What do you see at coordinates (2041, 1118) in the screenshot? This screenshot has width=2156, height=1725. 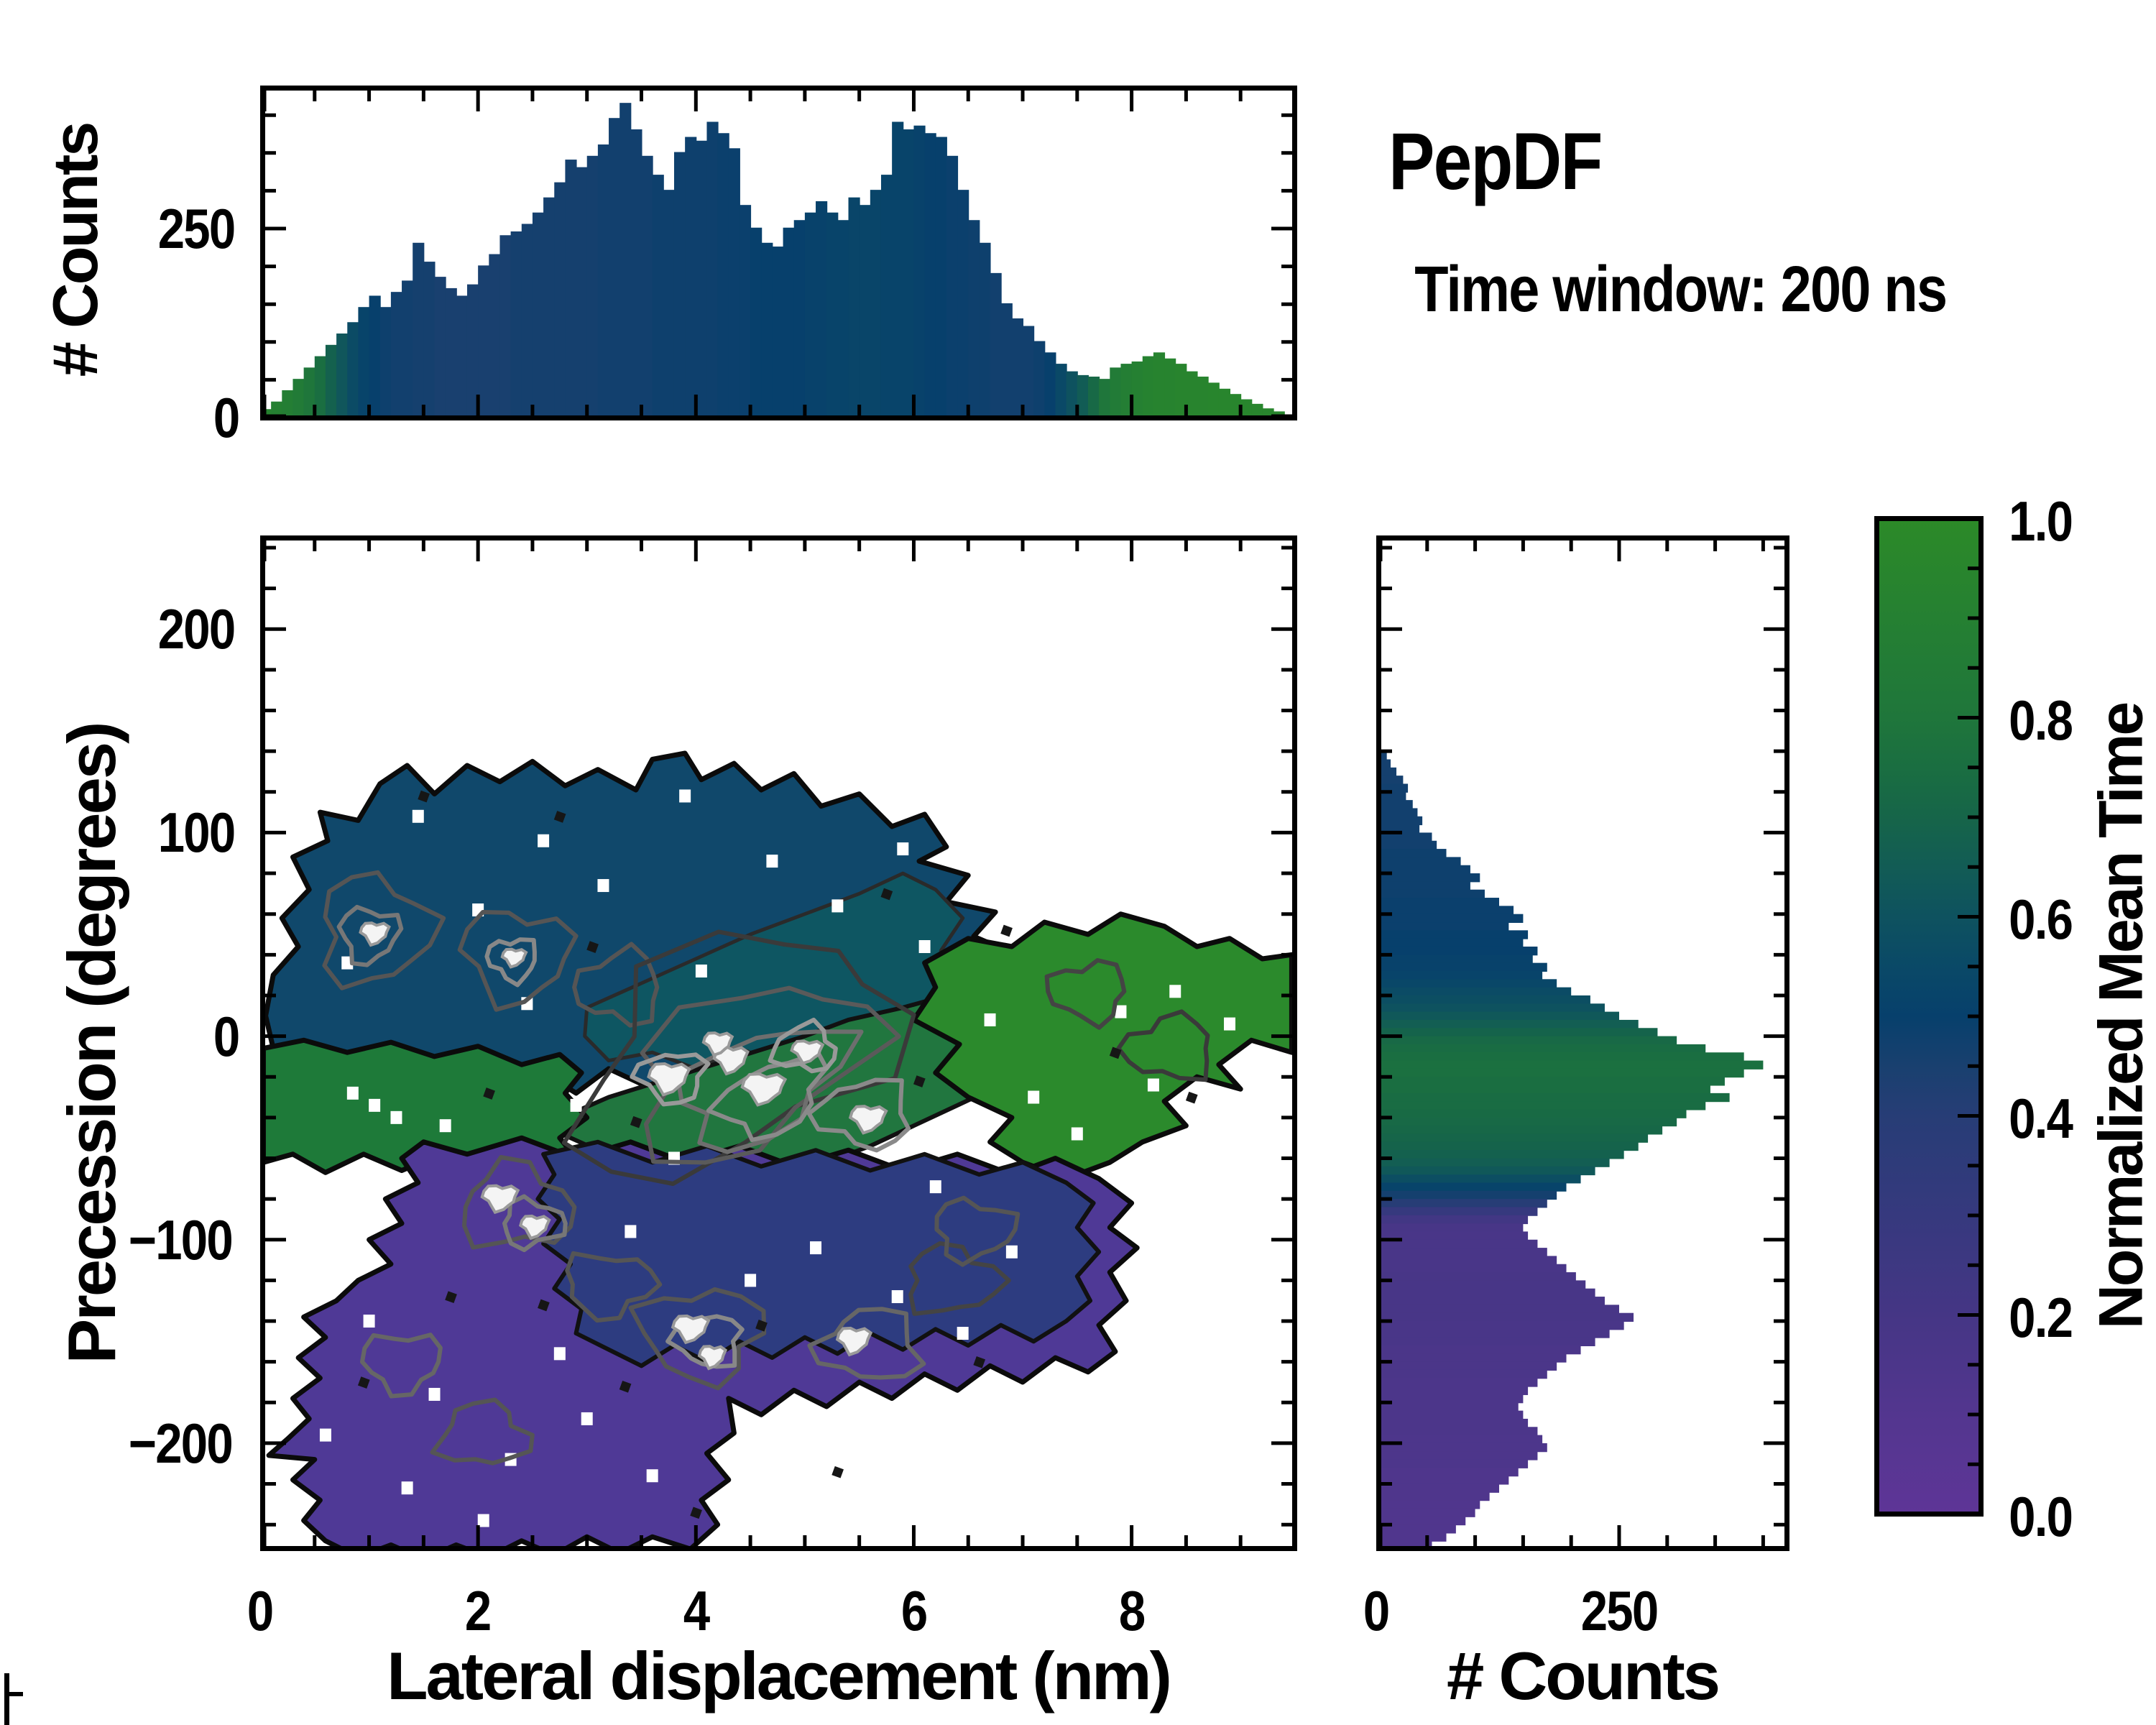 I see `colorbar-tick-0.4: 0.4` at bounding box center [2041, 1118].